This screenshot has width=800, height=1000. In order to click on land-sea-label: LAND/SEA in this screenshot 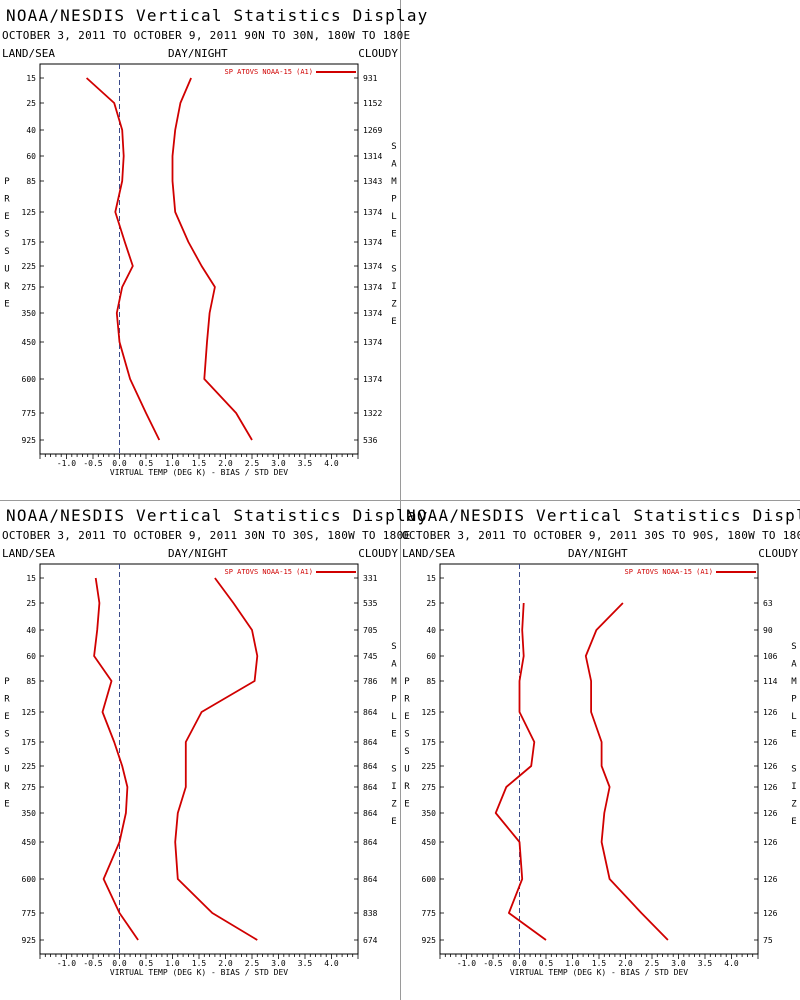, I will do `click(28, 553)`.